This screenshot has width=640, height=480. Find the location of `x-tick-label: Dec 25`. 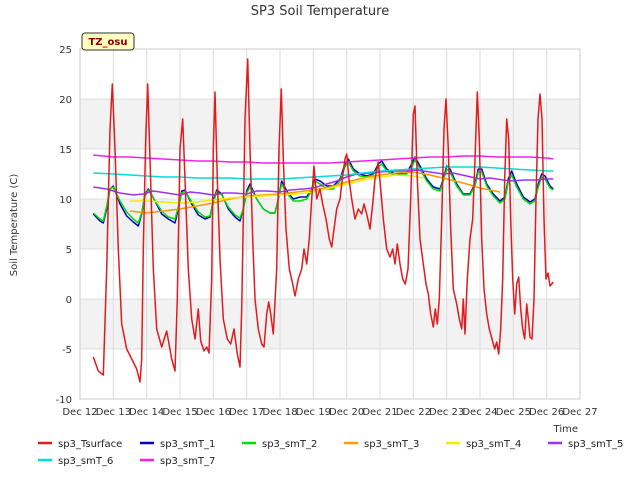

x-tick-label: Dec 25 is located at coordinates (513, 412).